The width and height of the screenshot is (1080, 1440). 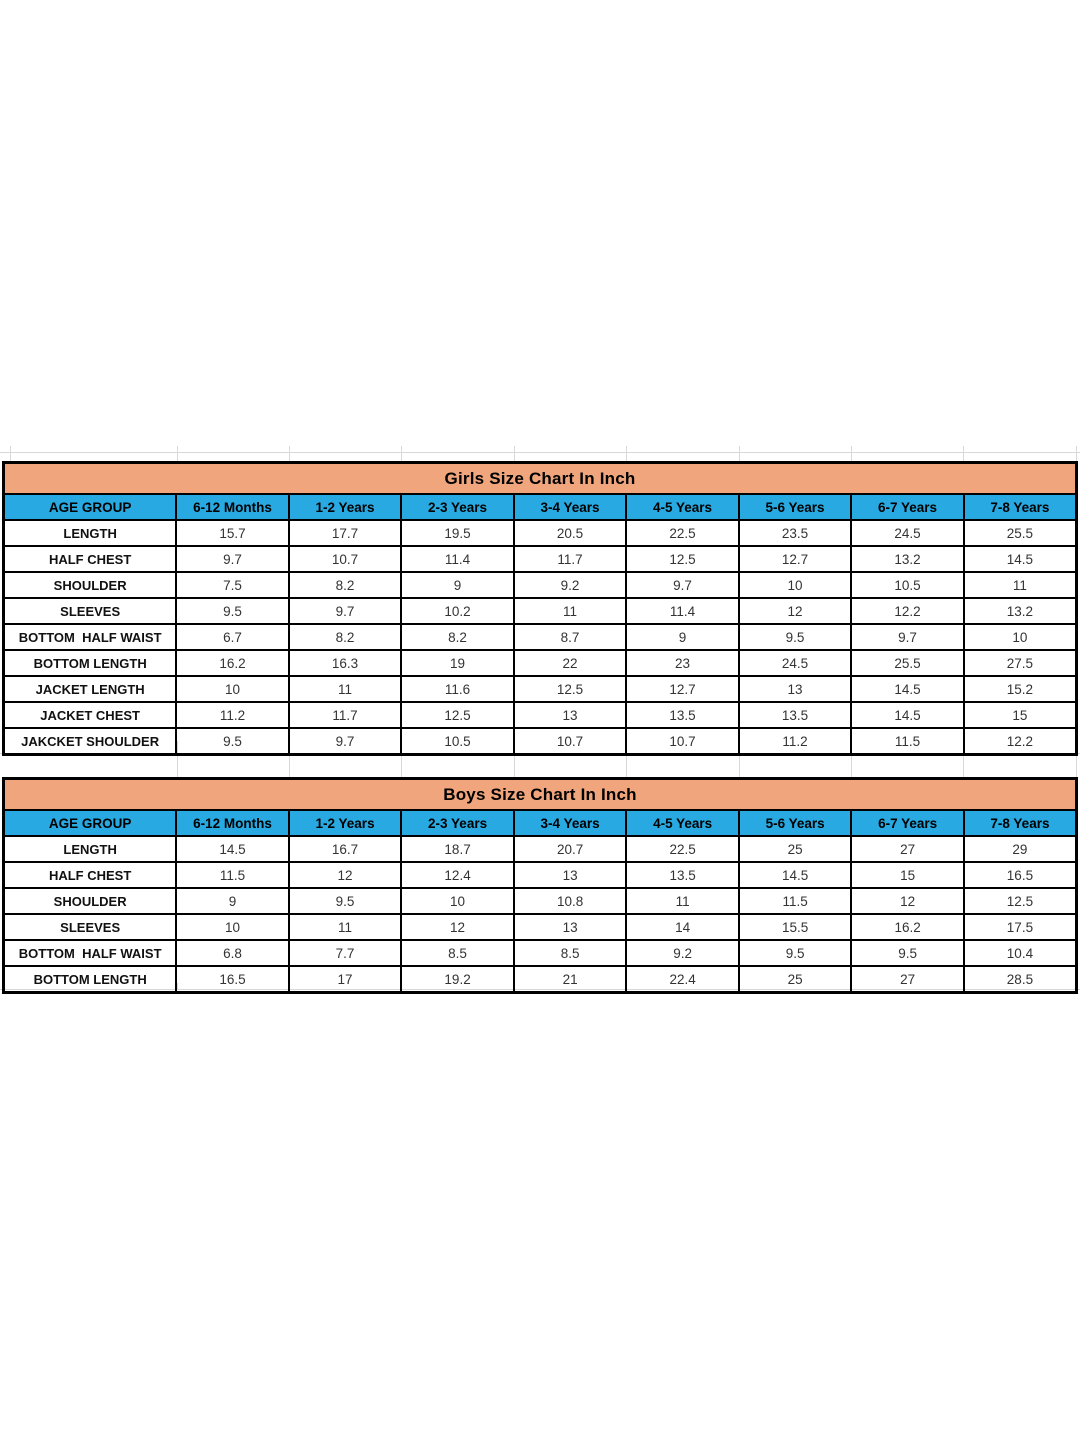 What do you see at coordinates (570, 849) in the screenshot?
I see `cell-value: 20.7` at bounding box center [570, 849].